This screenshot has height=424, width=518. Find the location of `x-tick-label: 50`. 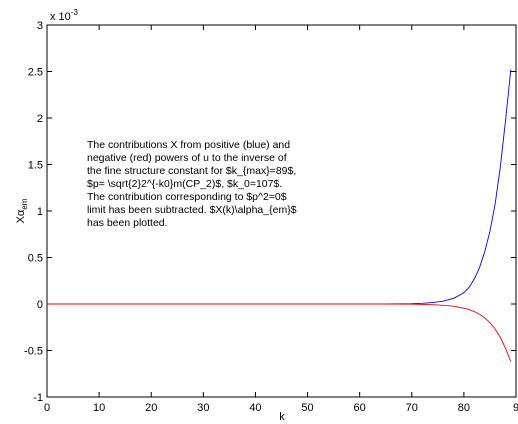

x-tick-label: 50 is located at coordinates (307, 408).